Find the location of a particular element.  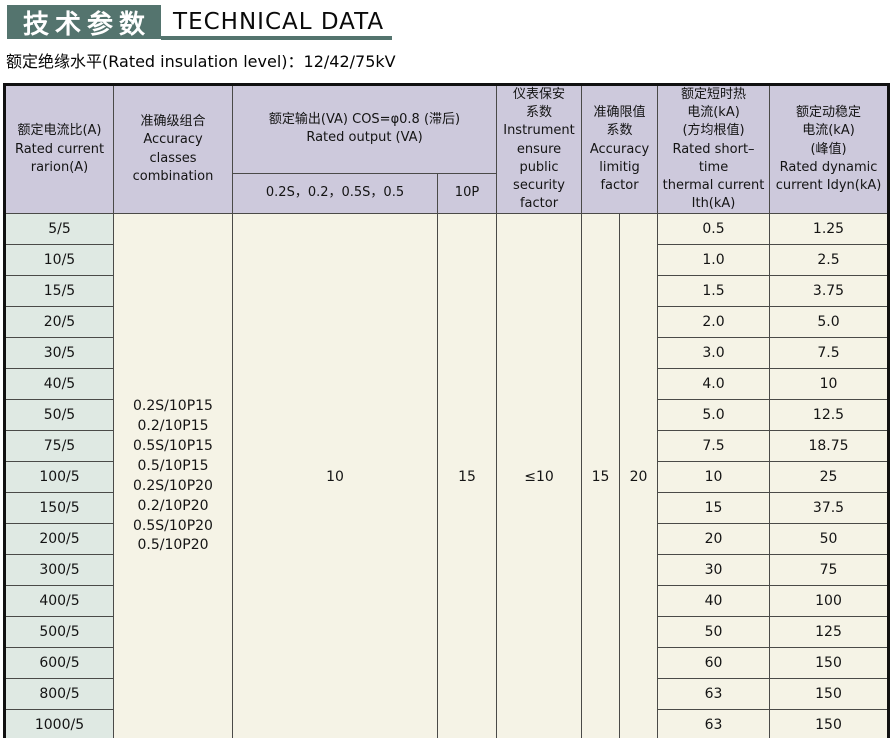

col-header-rated-output: 额定输出(VA) COS=φ0.8 (滞后) Rated output (VA) is located at coordinates (364, 129).